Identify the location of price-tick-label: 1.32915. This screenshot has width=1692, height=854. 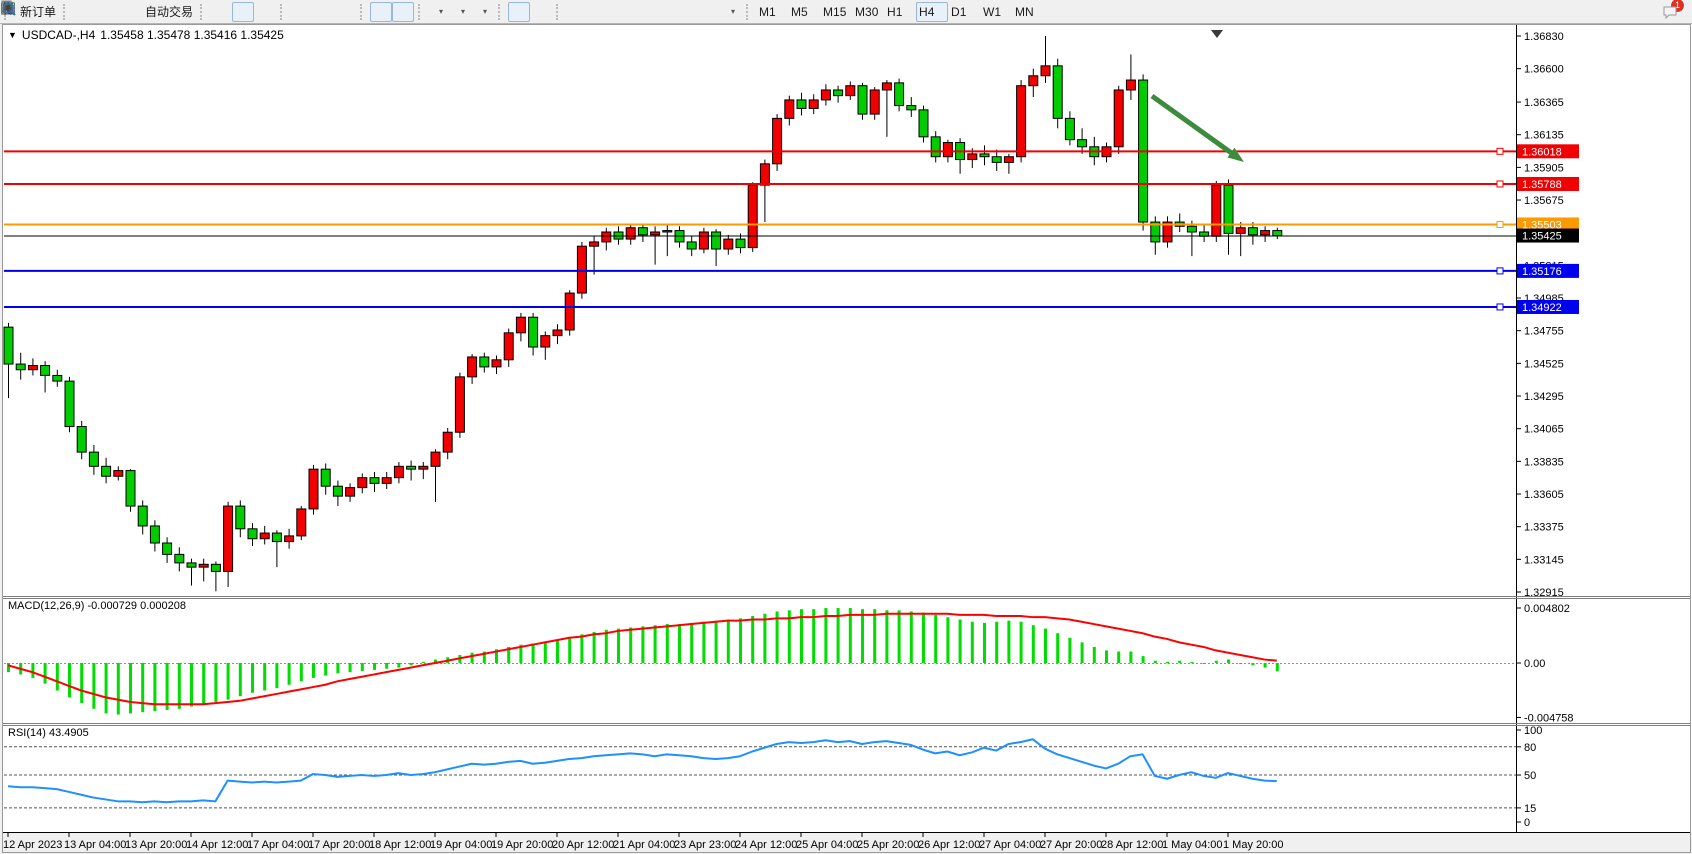
(1544, 593).